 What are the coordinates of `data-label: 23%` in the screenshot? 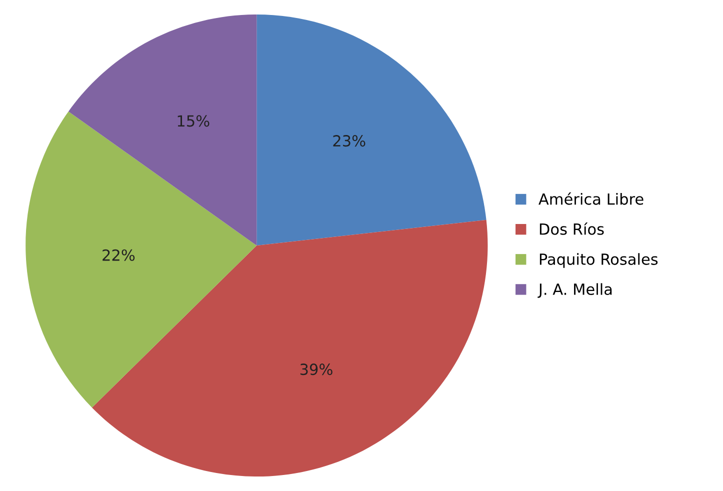 It's located at (349, 141).